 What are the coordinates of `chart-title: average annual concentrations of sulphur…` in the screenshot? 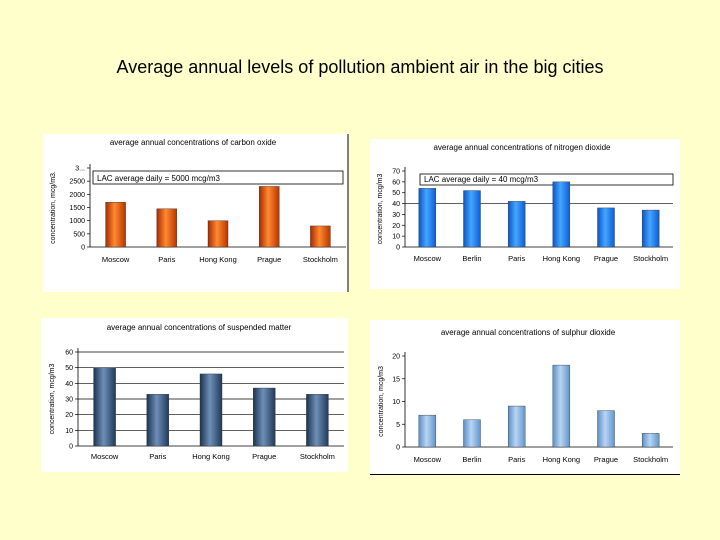 It's located at (528, 332).